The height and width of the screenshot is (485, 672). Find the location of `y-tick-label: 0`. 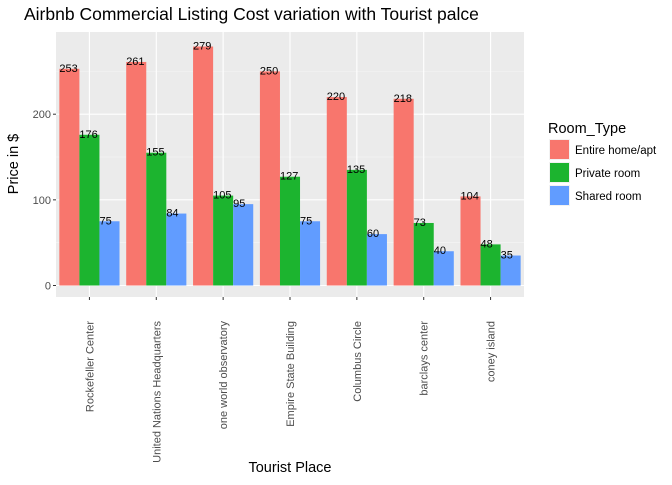

y-tick-label: 0 is located at coordinates (48, 287).